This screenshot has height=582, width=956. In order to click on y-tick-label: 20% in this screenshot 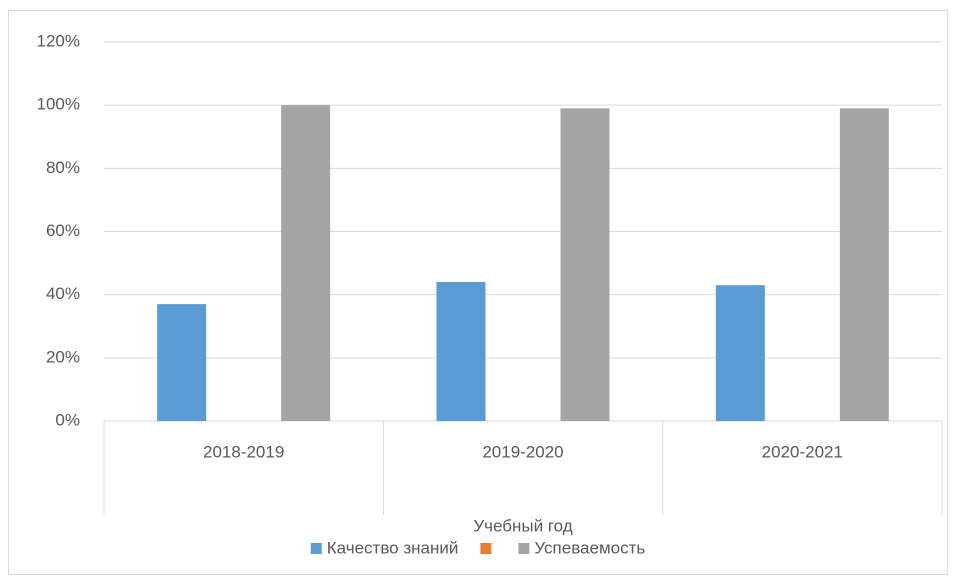, I will do `click(63, 356)`.